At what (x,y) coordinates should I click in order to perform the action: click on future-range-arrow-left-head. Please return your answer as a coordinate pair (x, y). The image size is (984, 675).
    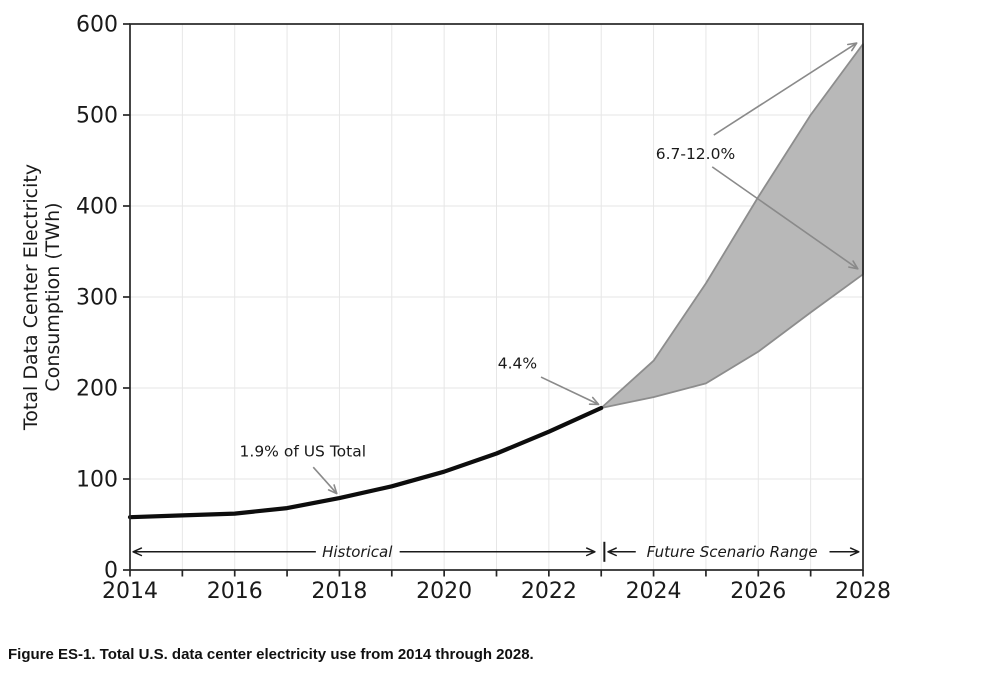
    Looking at the image, I should click on (612, 552).